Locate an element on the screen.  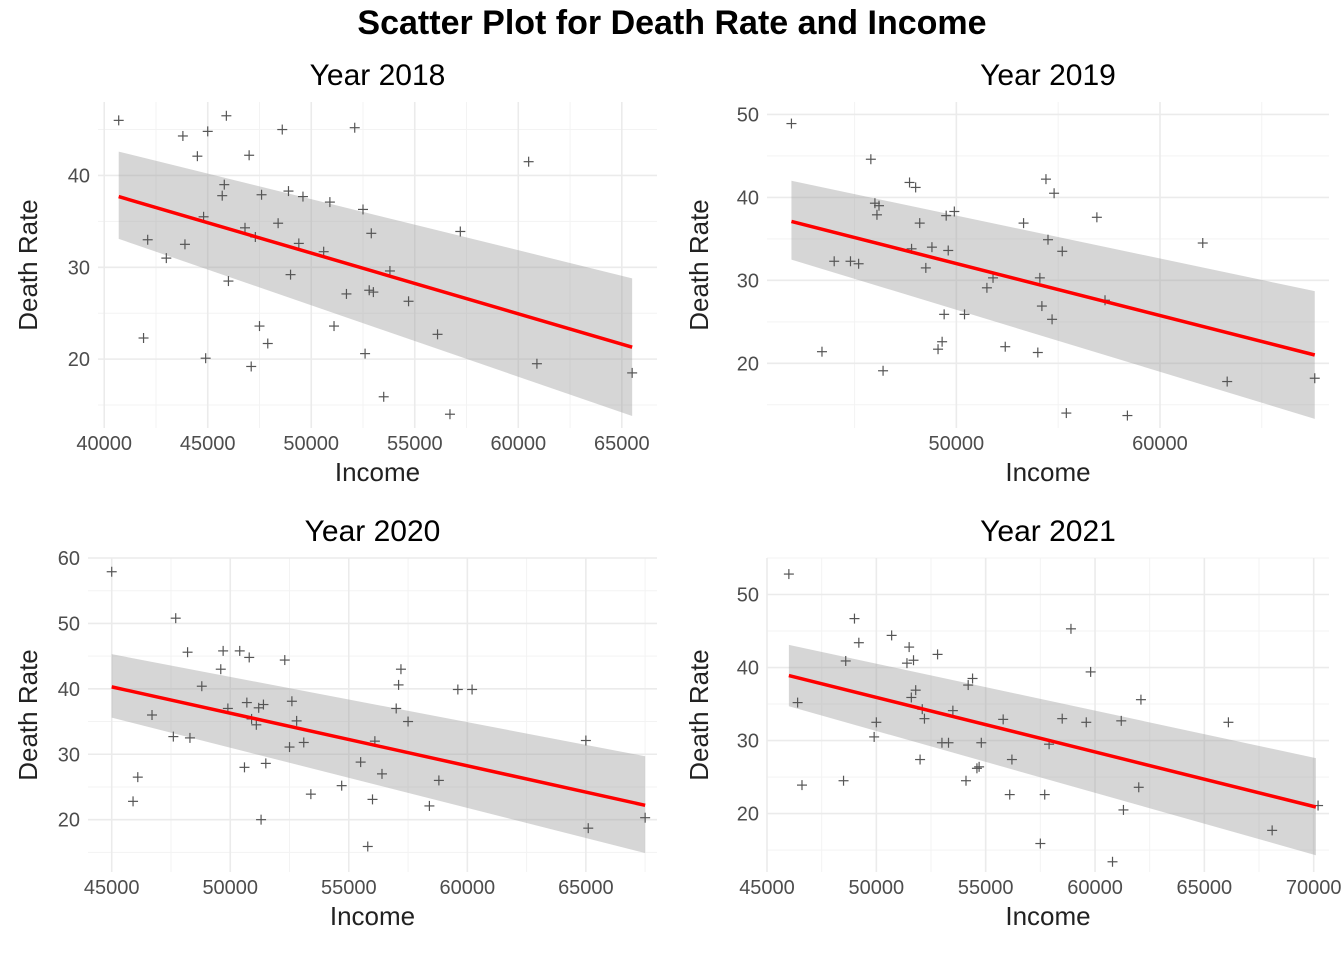
panel-title: Year 2018 is located at coordinates (378, 75).